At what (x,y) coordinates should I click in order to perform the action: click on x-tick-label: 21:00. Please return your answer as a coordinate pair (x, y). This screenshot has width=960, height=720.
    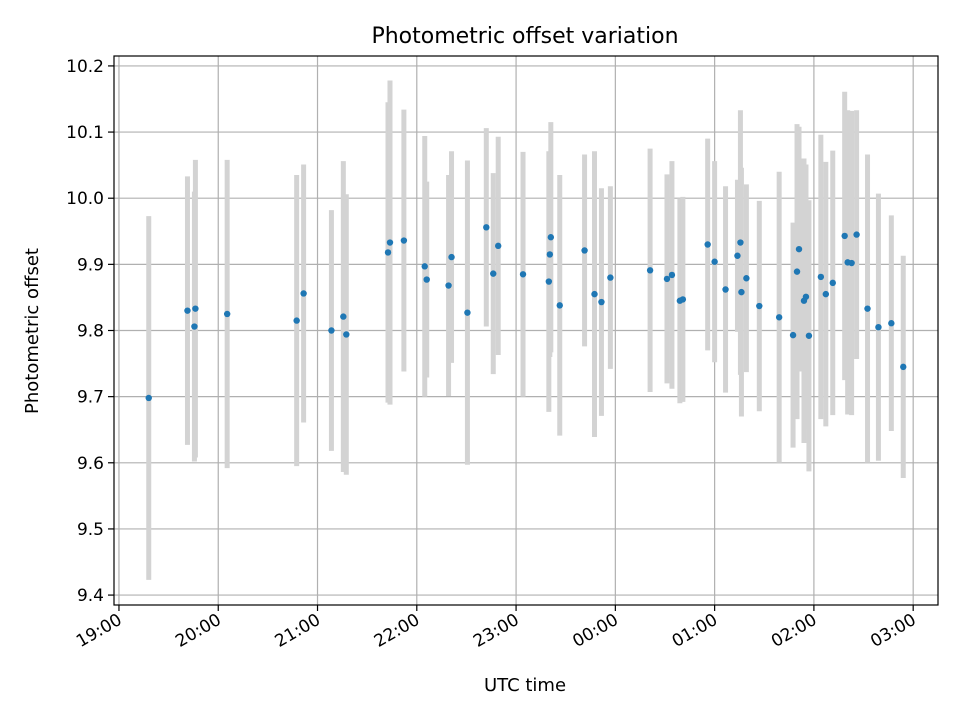
    Looking at the image, I should click on (298, 631).